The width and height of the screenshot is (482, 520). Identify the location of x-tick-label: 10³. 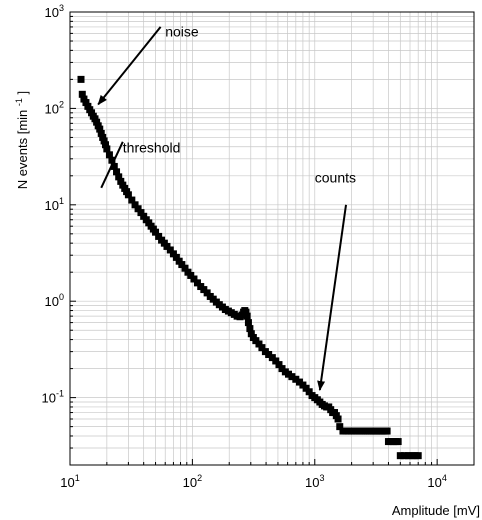
(314, 481).